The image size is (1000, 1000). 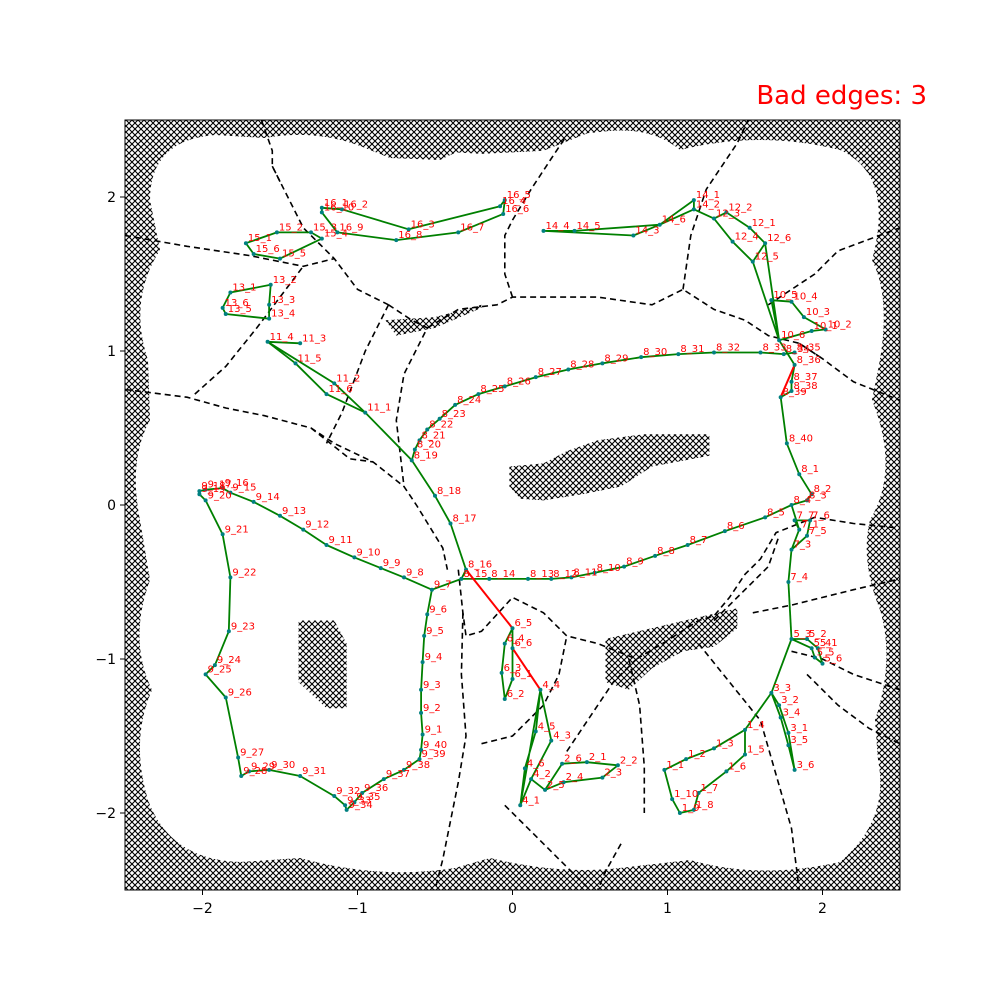 What do you see at coordinates (475, 574) in the screenshot?
I see `node-label-8_15: 8_15` at bounding box center [475, 574].